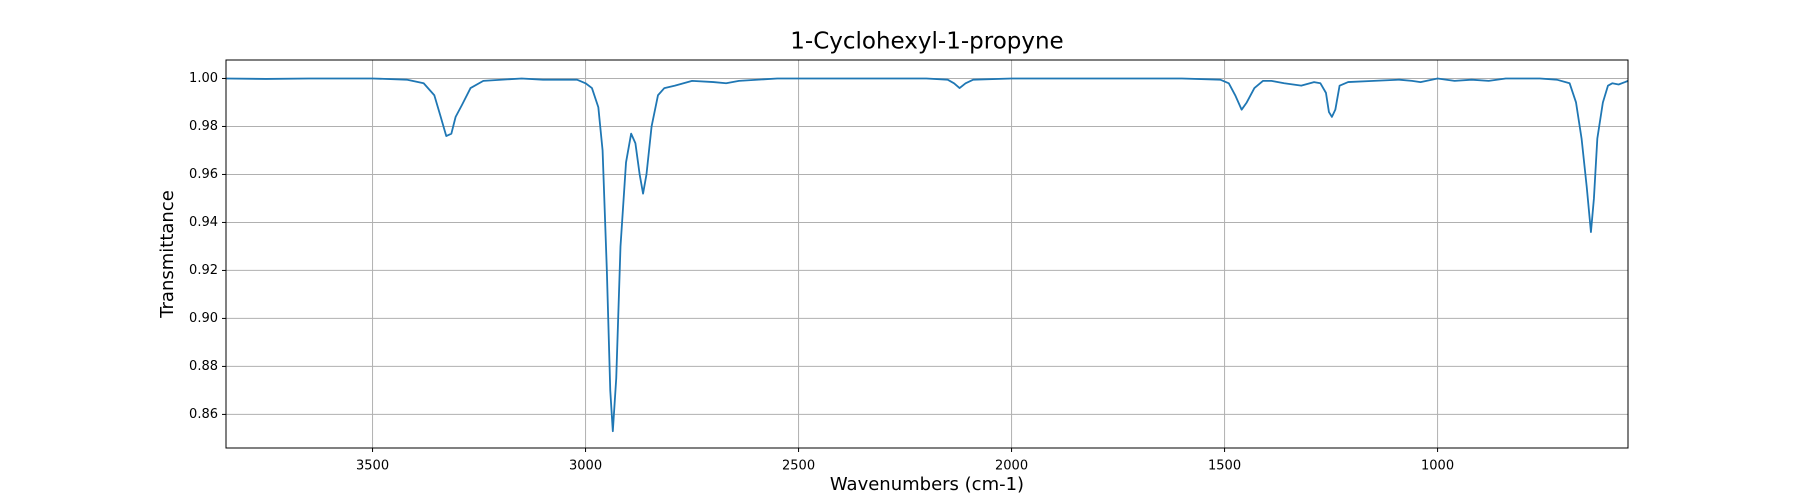 Image resolution: width=1800 pixels, height=500 pixels. What do you see at coordinates (926, 42) in the screenshot?
I see `chart-title: 1-Cyclohexyl-1-propyne` at bounding box center [926, 42].